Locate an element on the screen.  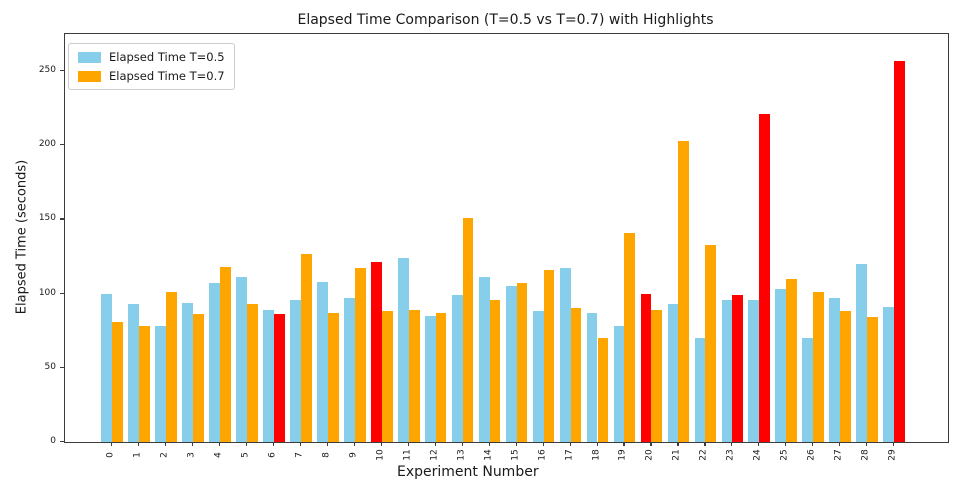
x-tick-label: 2 is located at coordinates (164, 455).